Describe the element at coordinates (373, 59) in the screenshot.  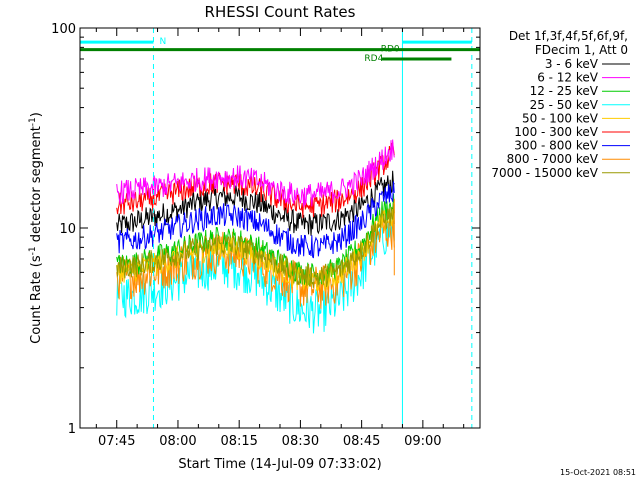
I see `flag-label-rd4: RD4` at that location.